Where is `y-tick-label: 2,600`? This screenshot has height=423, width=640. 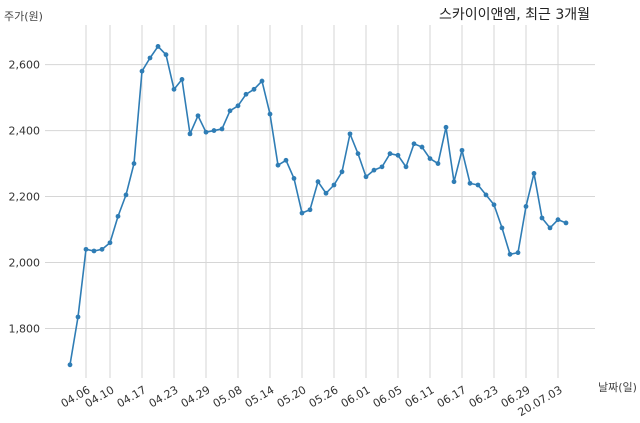 y-tick-label: 2,600 is located at coordinates (25, 65).